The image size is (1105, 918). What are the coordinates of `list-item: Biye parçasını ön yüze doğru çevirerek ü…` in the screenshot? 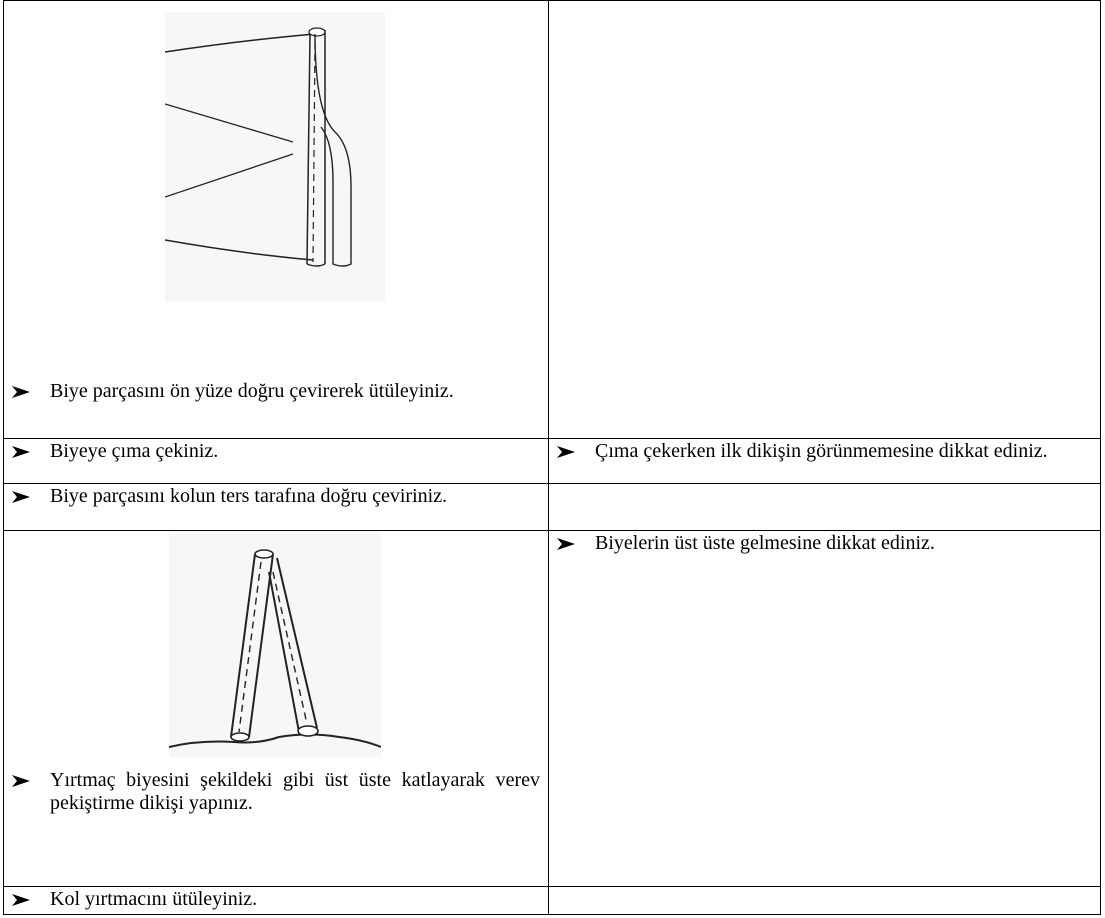 It's located at (275, 391).